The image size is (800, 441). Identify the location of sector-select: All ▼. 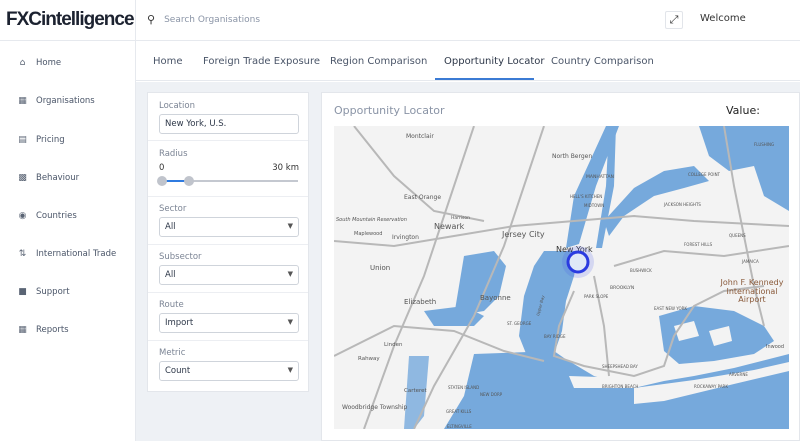
(229, 227).